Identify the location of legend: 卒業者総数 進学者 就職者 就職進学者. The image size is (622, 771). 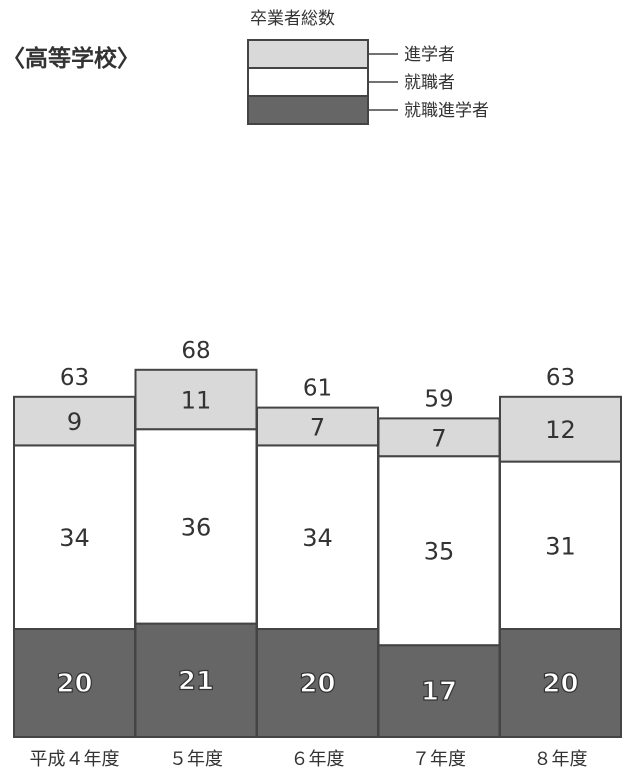
(368, 67).